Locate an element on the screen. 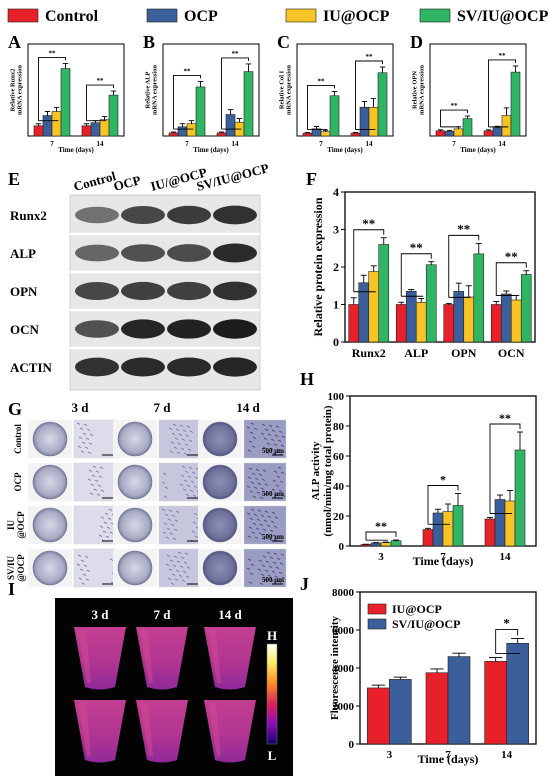 This screenshot has height=780, width=550. x-tick-label: Runx2 is located at coordinates (369, 353).